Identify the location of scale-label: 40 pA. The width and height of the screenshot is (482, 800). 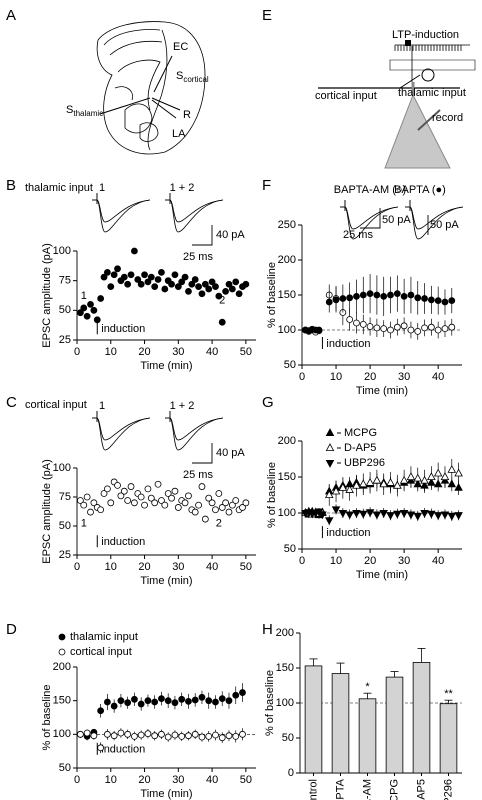
(230, 453).